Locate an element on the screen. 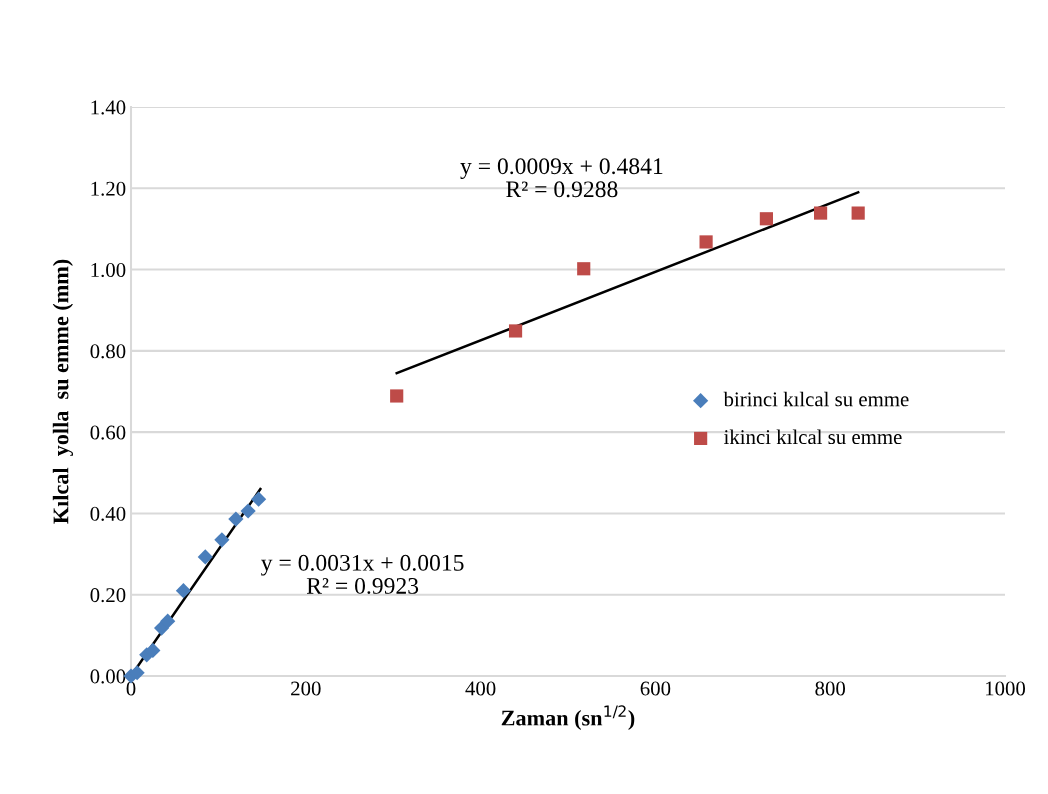  y-tick-label: 0.20 is located at coordinates (108, 595).